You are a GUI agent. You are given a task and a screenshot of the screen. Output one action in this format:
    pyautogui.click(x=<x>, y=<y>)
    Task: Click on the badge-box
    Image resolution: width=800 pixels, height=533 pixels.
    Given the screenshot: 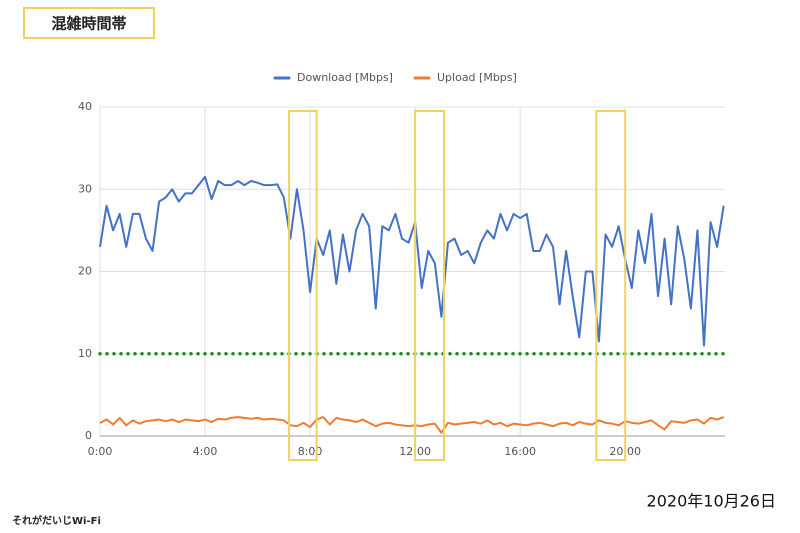 What is the action you would take?
    pyautogui.click(x=89, y=23)
    